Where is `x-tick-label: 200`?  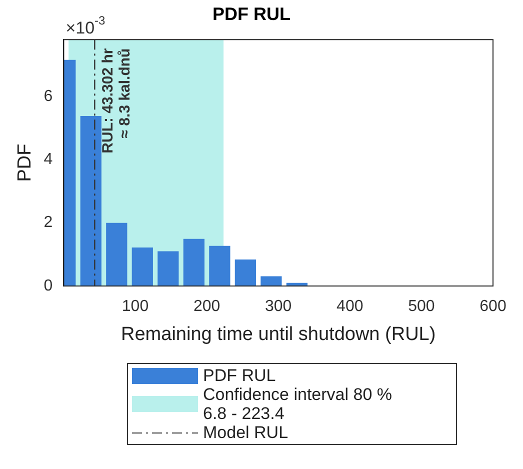 x-tick-label: 200 is located at coordinates (206, 307).